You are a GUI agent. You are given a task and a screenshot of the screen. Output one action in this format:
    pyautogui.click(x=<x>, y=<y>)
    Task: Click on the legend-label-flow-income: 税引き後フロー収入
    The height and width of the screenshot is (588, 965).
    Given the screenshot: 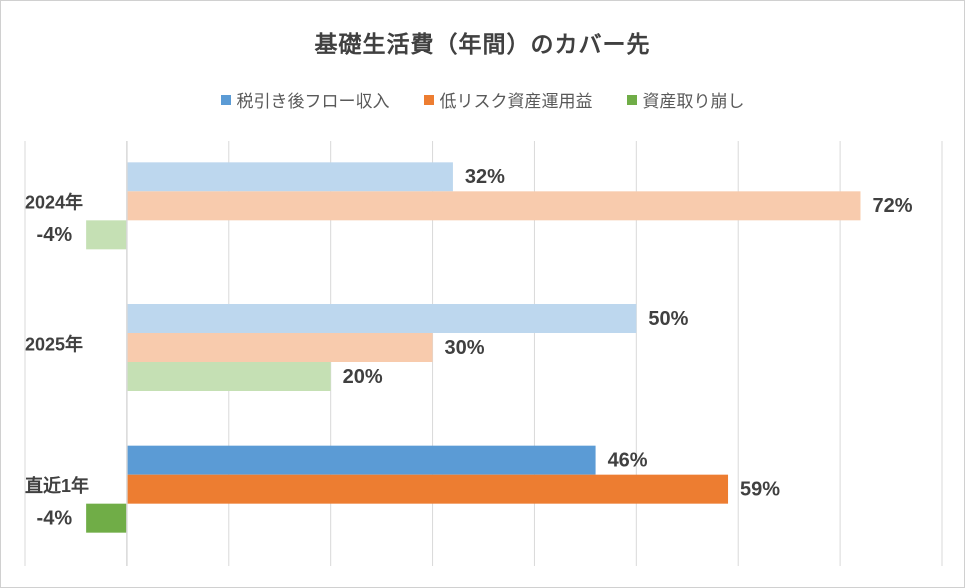 What is the action you would take?
    pyautogui.click(x=313, y=102)
    